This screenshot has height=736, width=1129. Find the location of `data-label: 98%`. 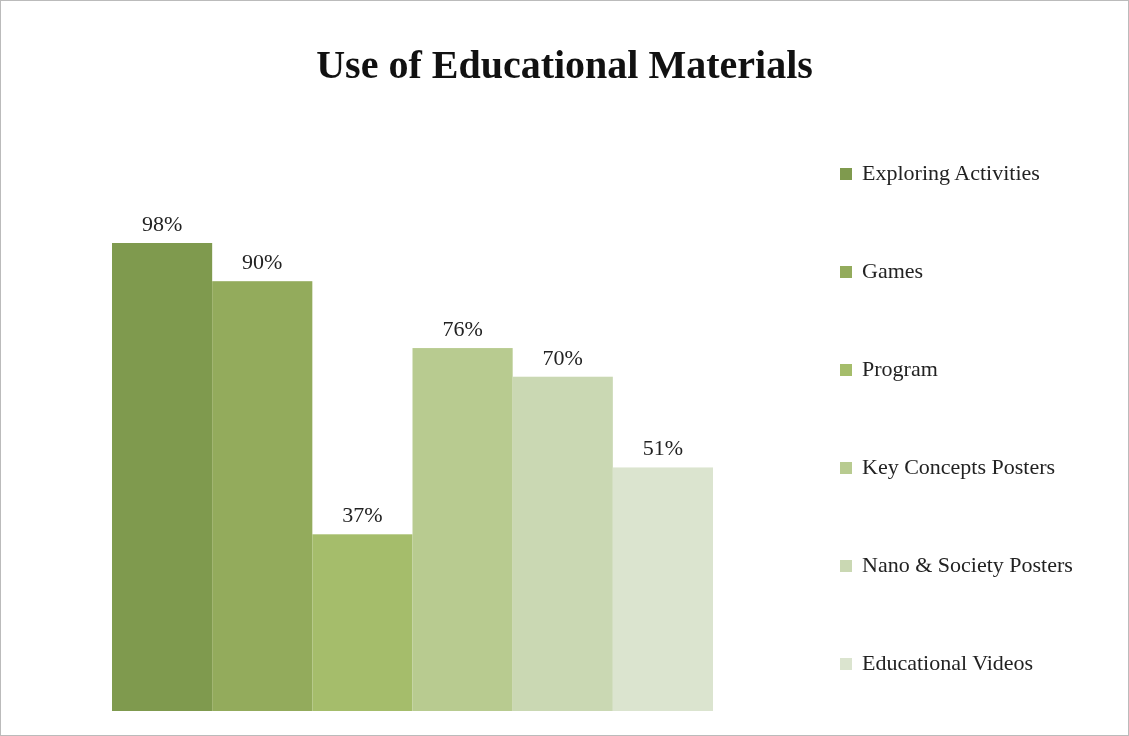

data-label: 98% is located at coordinates (162, 223).